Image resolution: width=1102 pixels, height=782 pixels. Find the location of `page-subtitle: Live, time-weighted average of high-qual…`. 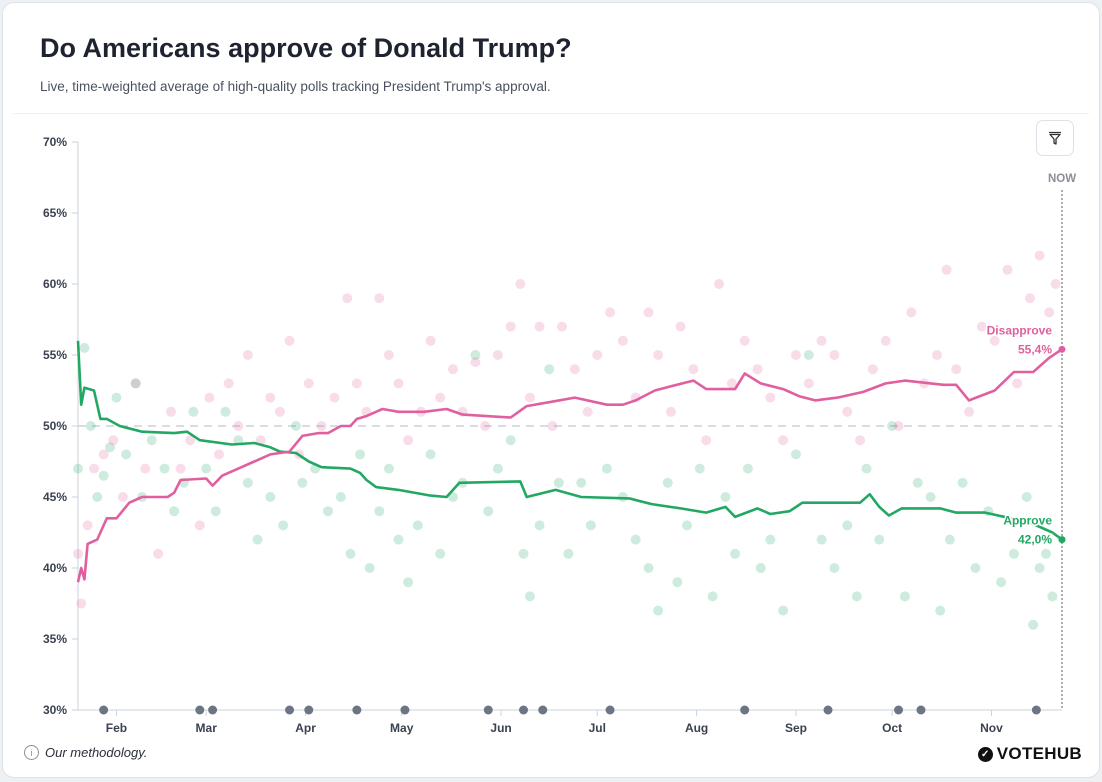

page-subtitle: Live, time-weighted average of high-qual… is located at coordinates (295, 86).